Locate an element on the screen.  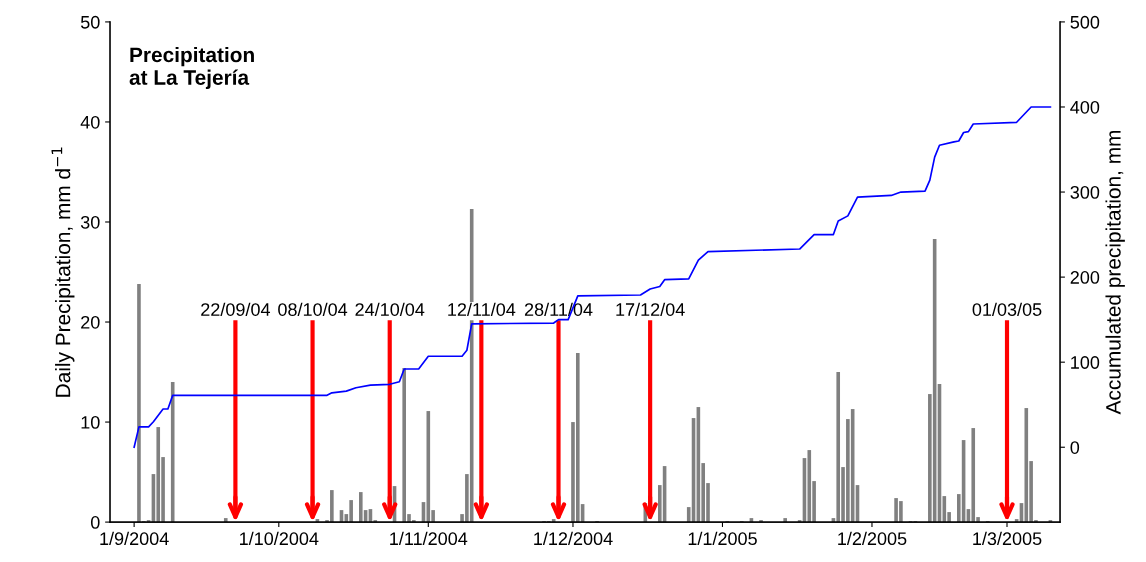
y-tick-label: 20 is located at coordinates (90, 322).